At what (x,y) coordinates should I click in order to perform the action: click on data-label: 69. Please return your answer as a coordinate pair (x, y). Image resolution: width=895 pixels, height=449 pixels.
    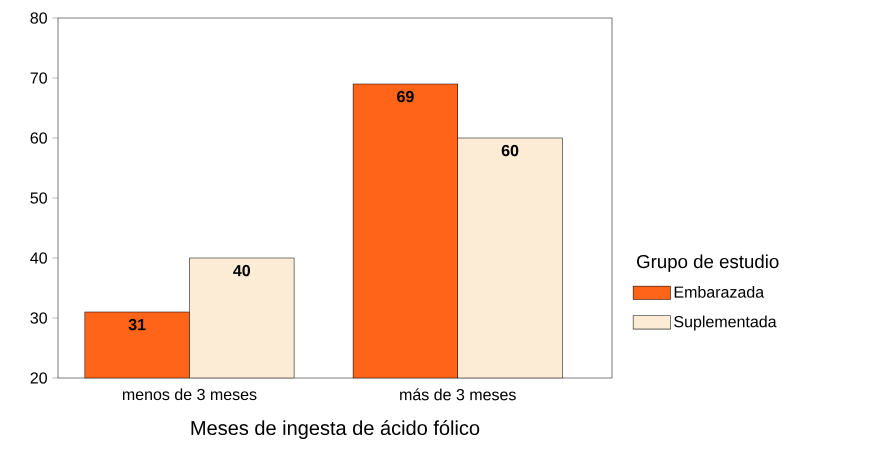
    Looking at the image, I should click on (405, 96).